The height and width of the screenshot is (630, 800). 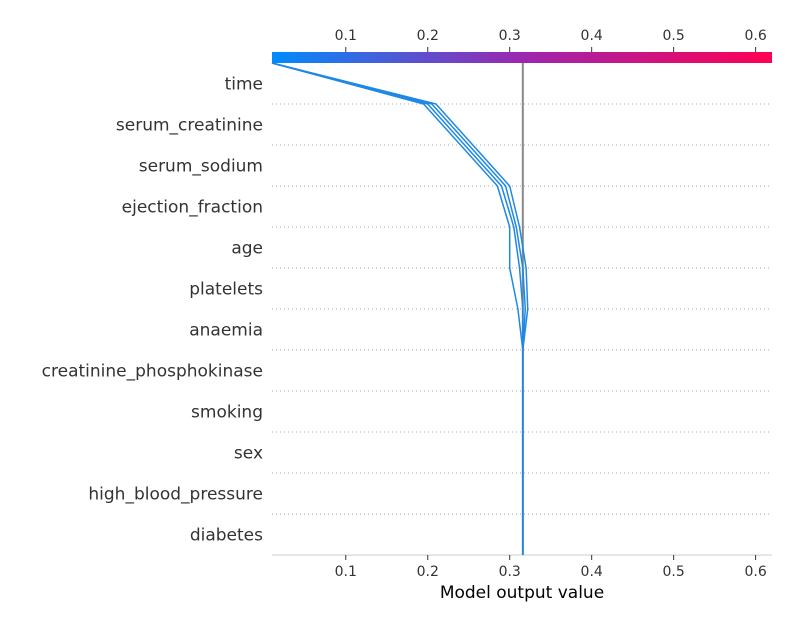 What do you see at coordinates (226, 290) in the screenshot?
I see `feature-label-platelets: platelets` at bounding box center [226, 290].